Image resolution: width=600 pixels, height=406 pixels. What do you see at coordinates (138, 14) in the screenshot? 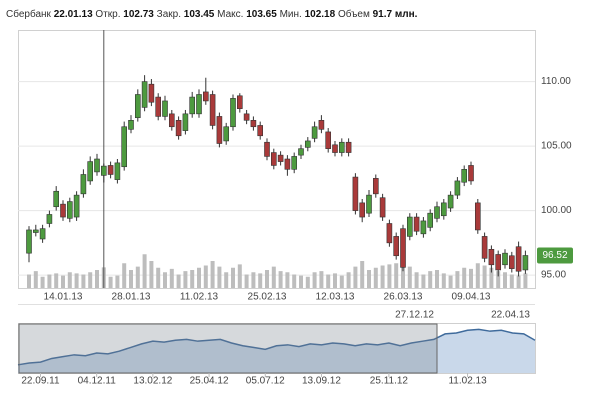
I see `value: 102.73` at bounding box center [138, 14].